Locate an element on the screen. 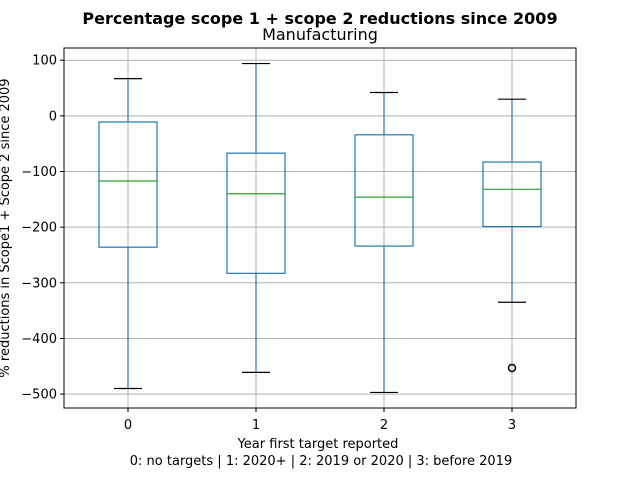 The width and height of the screenshot is (640, 480). chart-subtitle: Manufacturing is located at coordinates (320, 34).